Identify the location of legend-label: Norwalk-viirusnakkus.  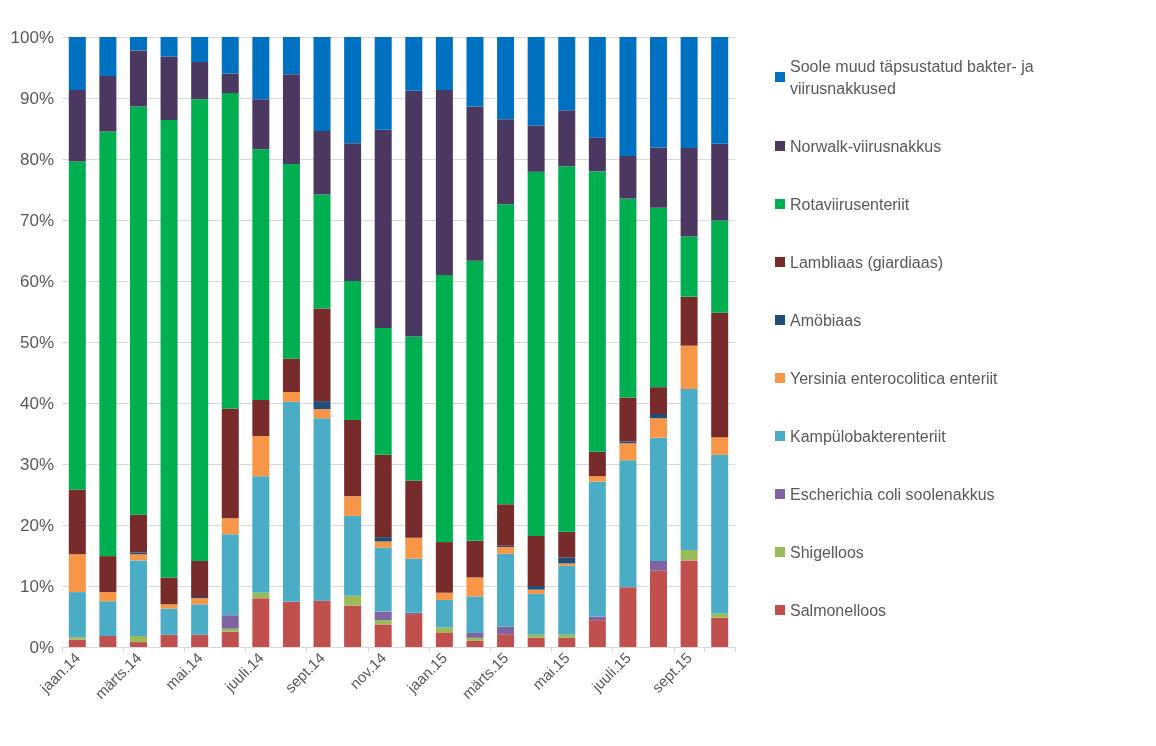
(866, 146).